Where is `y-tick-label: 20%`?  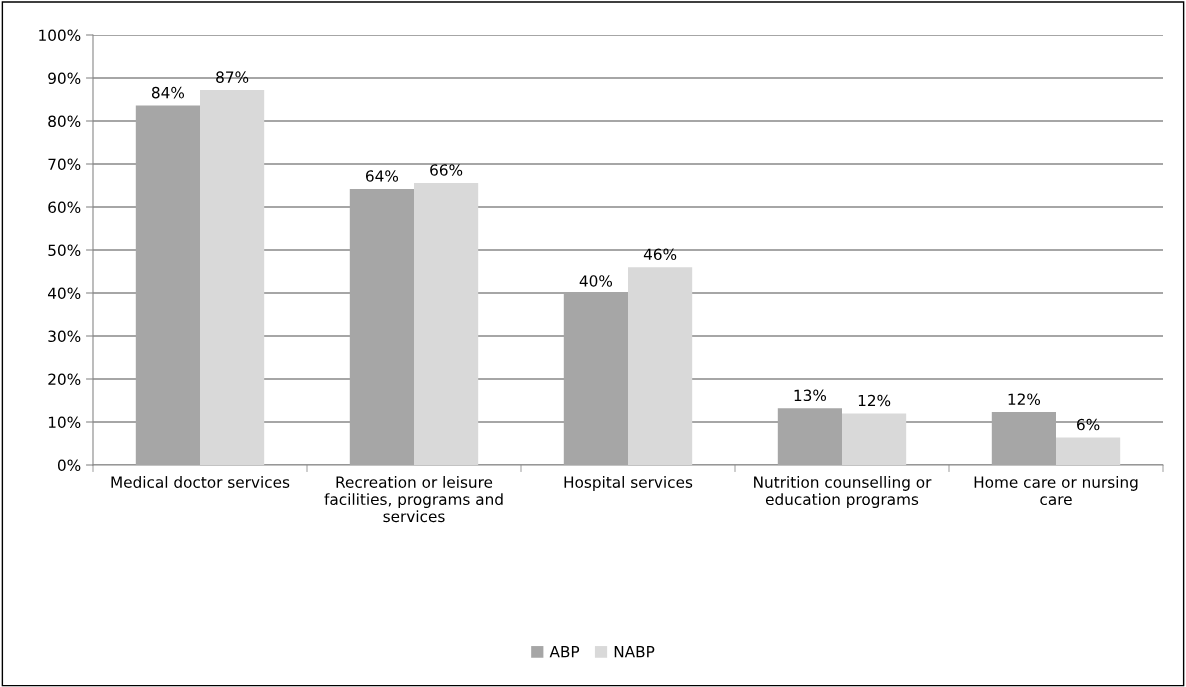 y-tick-label: 20% is located at coordinates (64, 379).